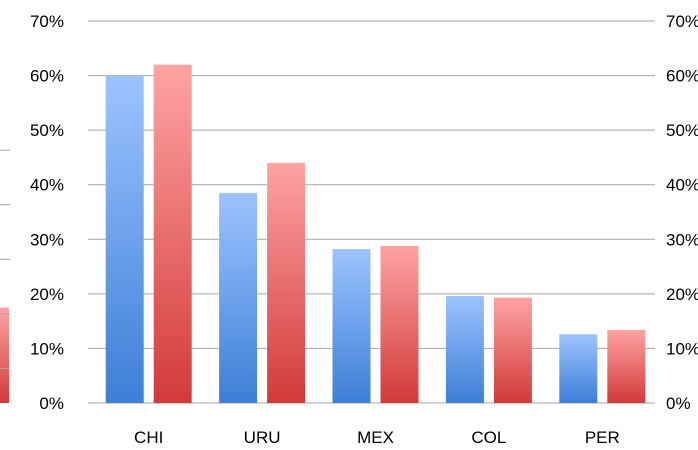  What do you see at coordinates (47, 212) in the screenshot?
I see `y-axis-left: 0% 10% 20% 30% 40% 50% 60% 70%` at bounding box center [47, 212].